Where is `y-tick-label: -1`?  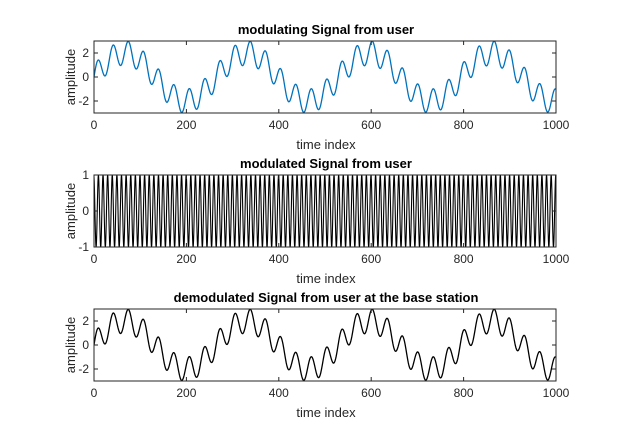 y-tick-label: -1 is located at coordinates (83, 247).